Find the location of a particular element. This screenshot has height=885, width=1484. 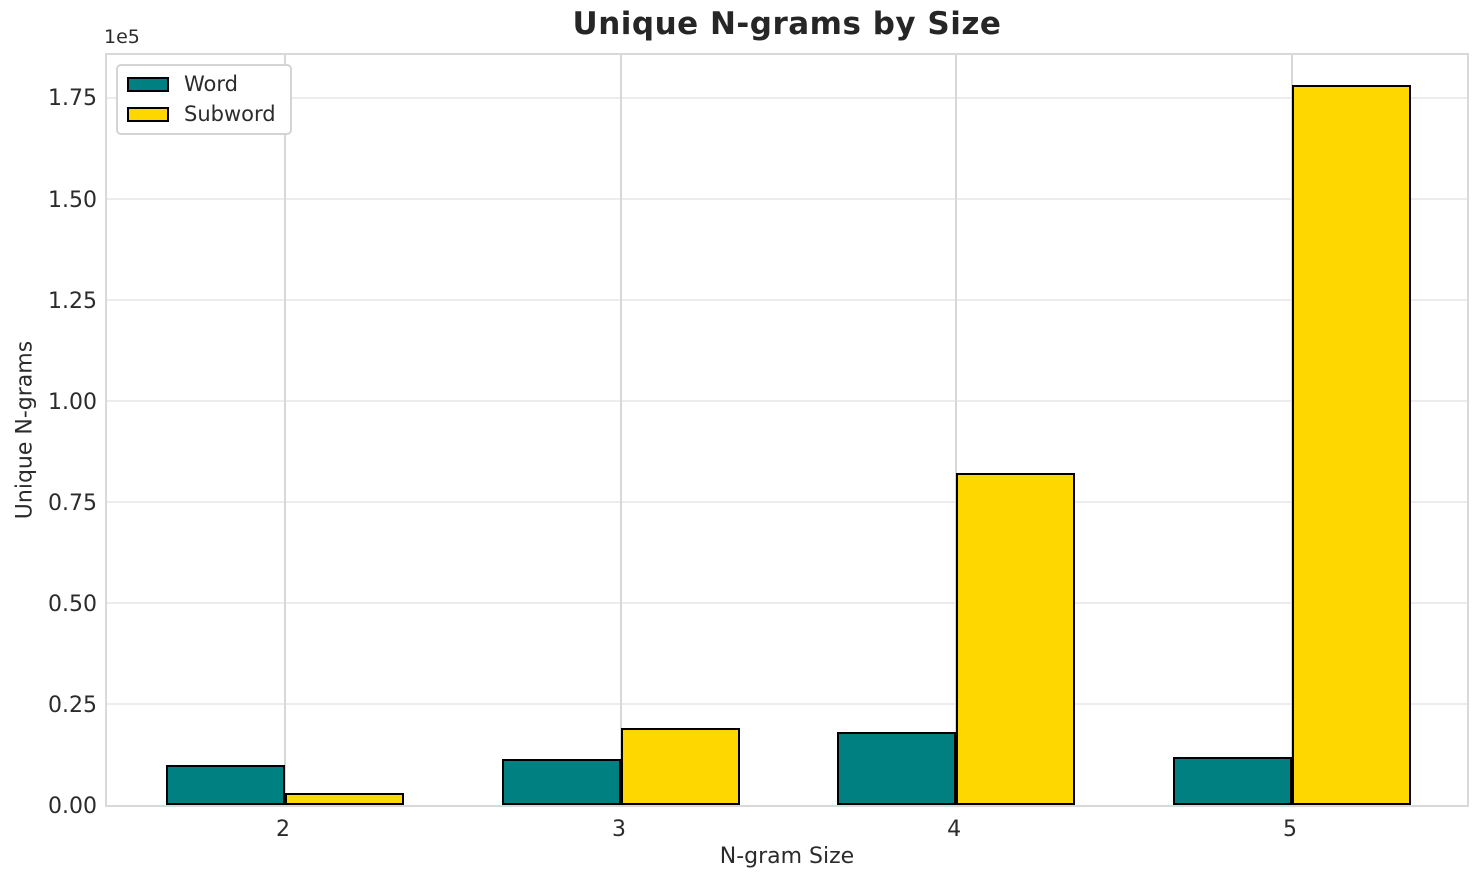

y-tick-label: 0.00 is located at coordinates (72, 806).